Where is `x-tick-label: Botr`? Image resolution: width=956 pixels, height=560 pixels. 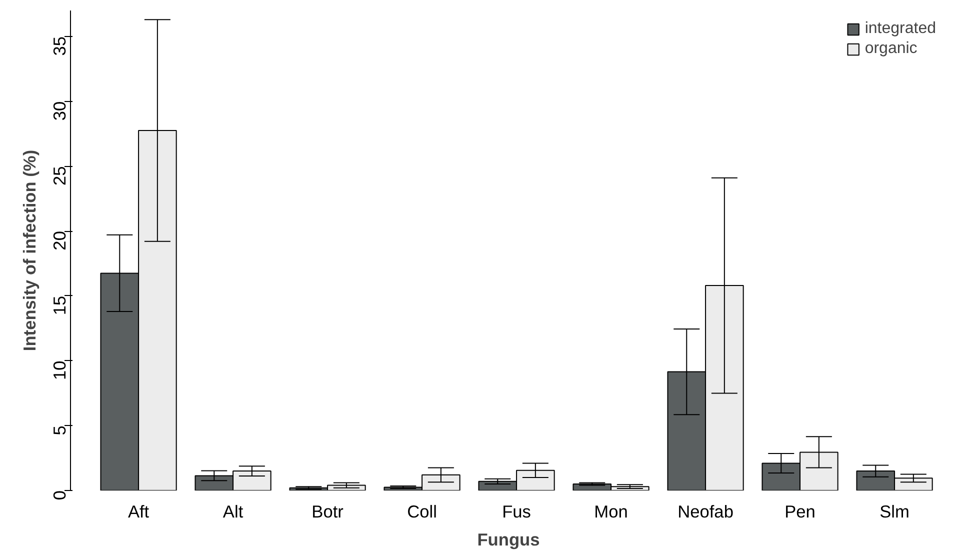 x-tick-label: Botr is located at coordinates (328, 512).